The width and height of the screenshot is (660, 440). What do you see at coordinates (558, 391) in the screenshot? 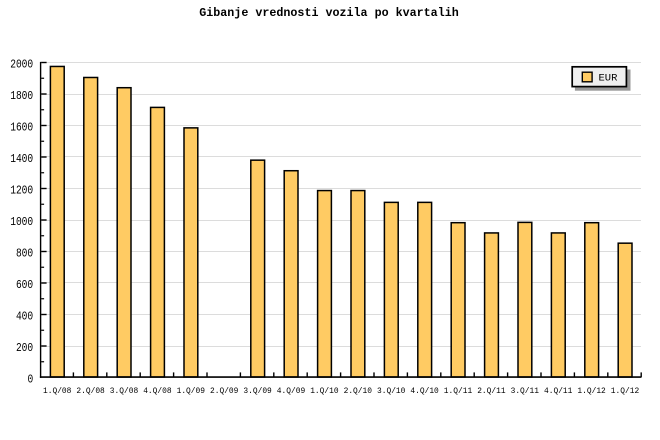
I see `svg-text: 4.Q/11` at bounding box center [558, 391].